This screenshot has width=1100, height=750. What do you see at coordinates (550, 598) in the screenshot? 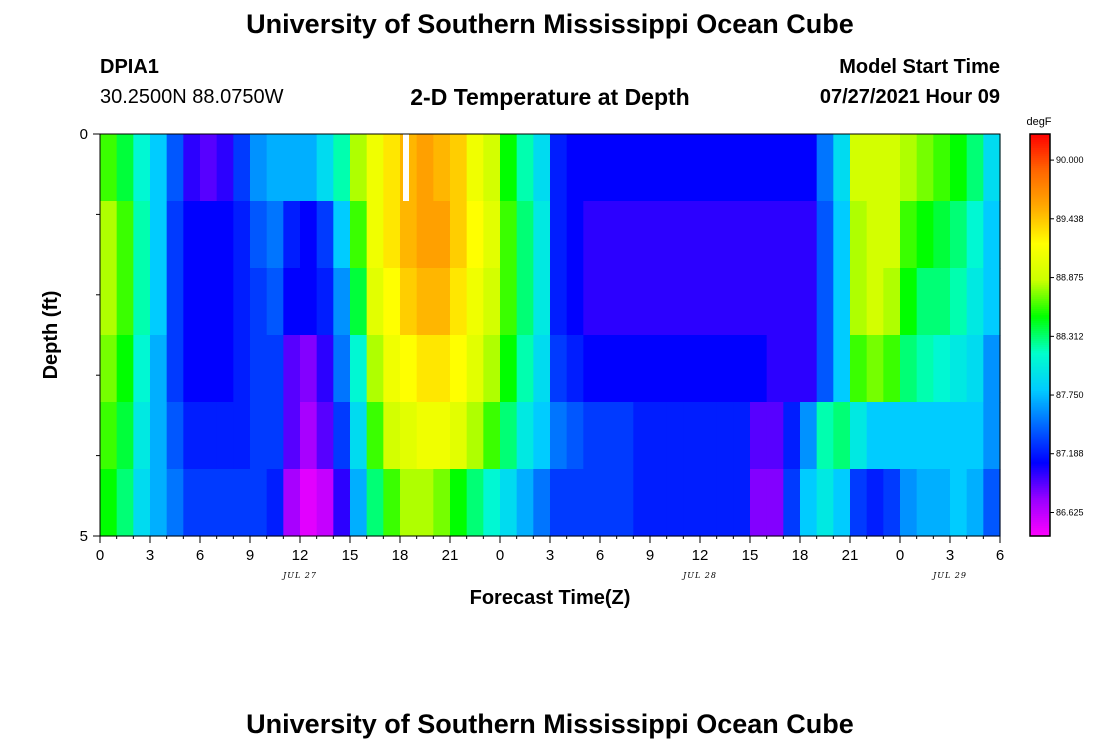
I see `x-axis-title: Forecast Time(Z)` at bounding box center [550, 598].